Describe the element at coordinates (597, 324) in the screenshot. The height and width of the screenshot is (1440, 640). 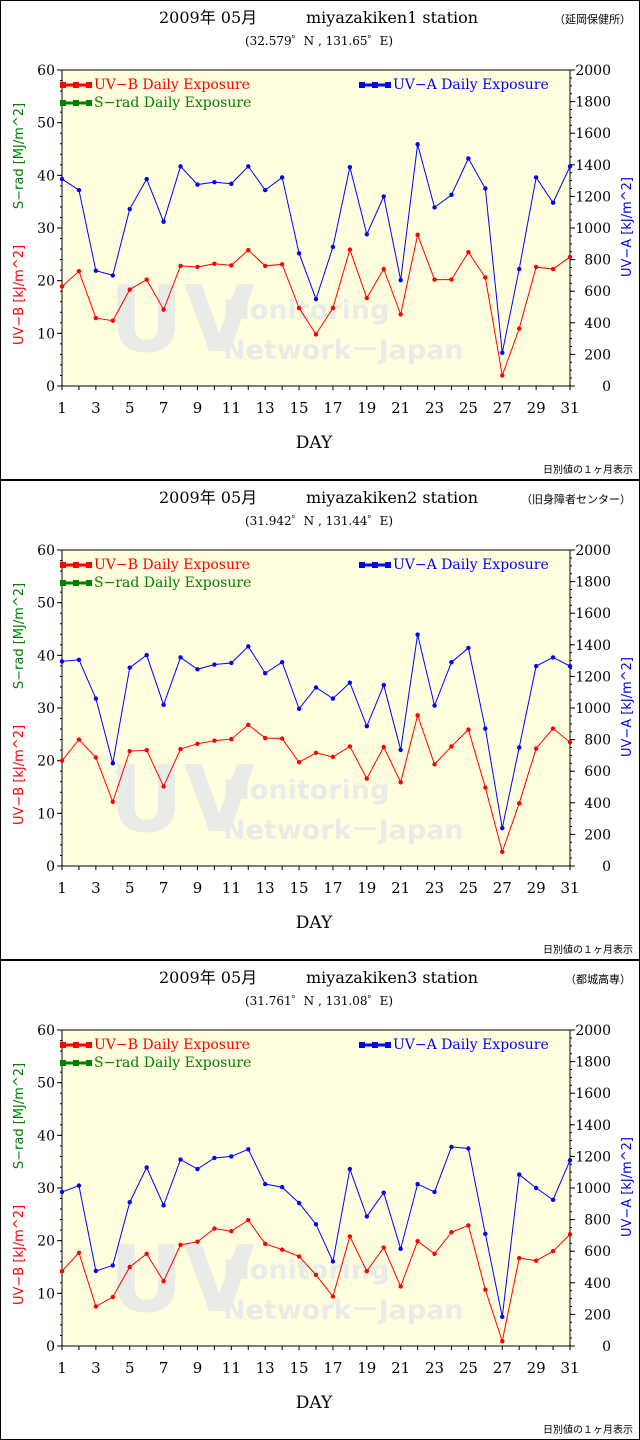
I see `right-tick-label: 400` at that location.